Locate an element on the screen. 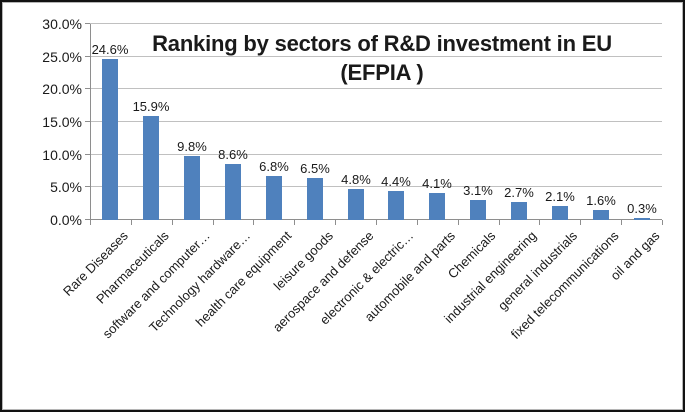 The height and width of the screenshot is (412, 685). bar-value-label: 2.1% is located at coordinates (560, 196).